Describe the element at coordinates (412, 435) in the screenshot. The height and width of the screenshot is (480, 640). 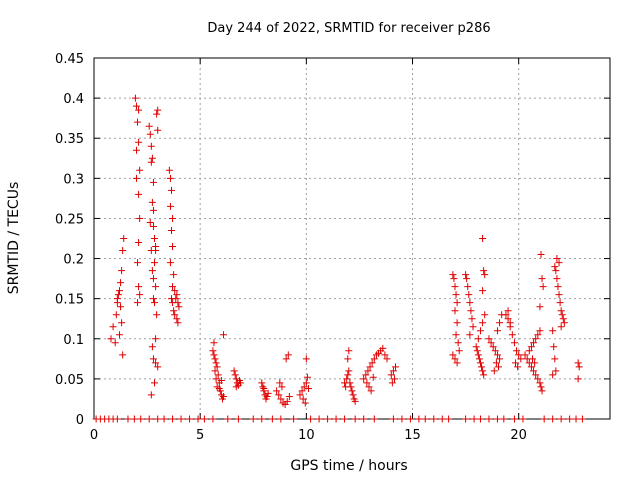
I see `x-tick-label: 15` at that location.